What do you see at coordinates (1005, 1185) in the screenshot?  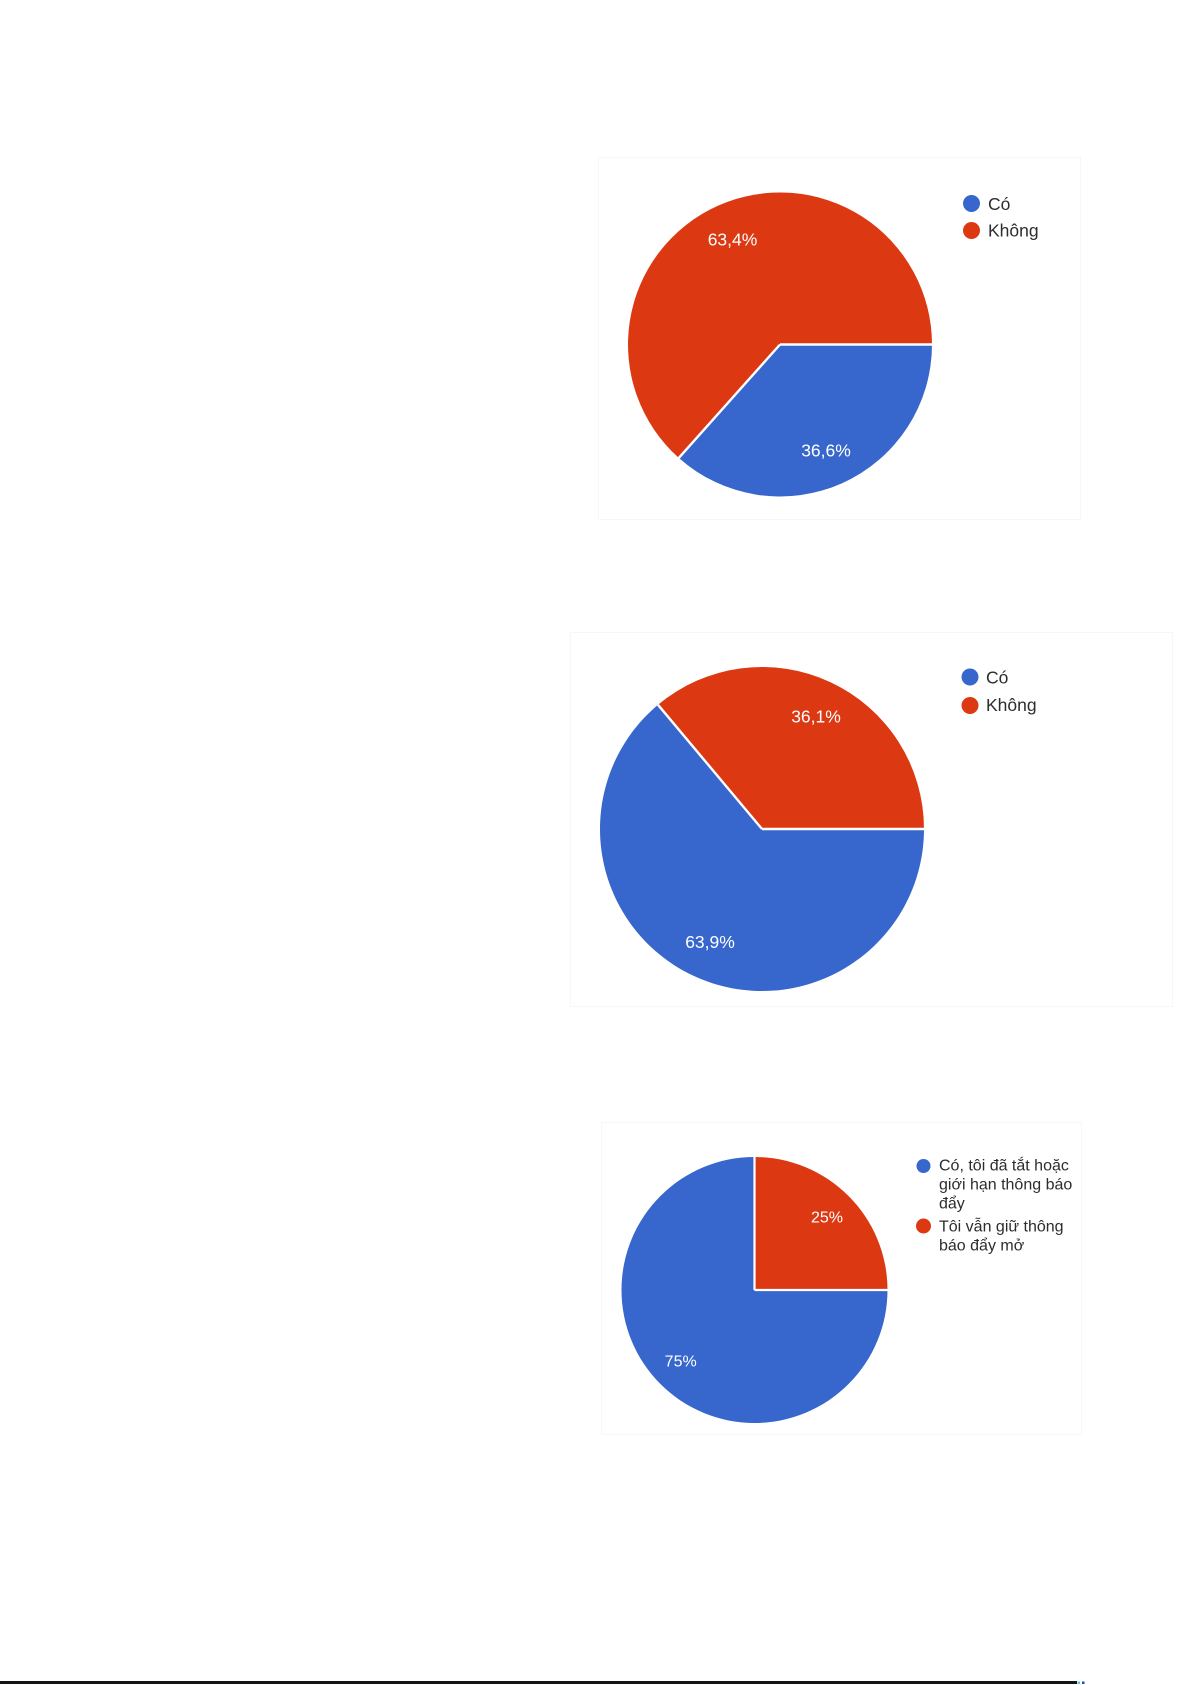 I see `svg-text: giới hạn thông báo` at bounding box center [1005, 1185].